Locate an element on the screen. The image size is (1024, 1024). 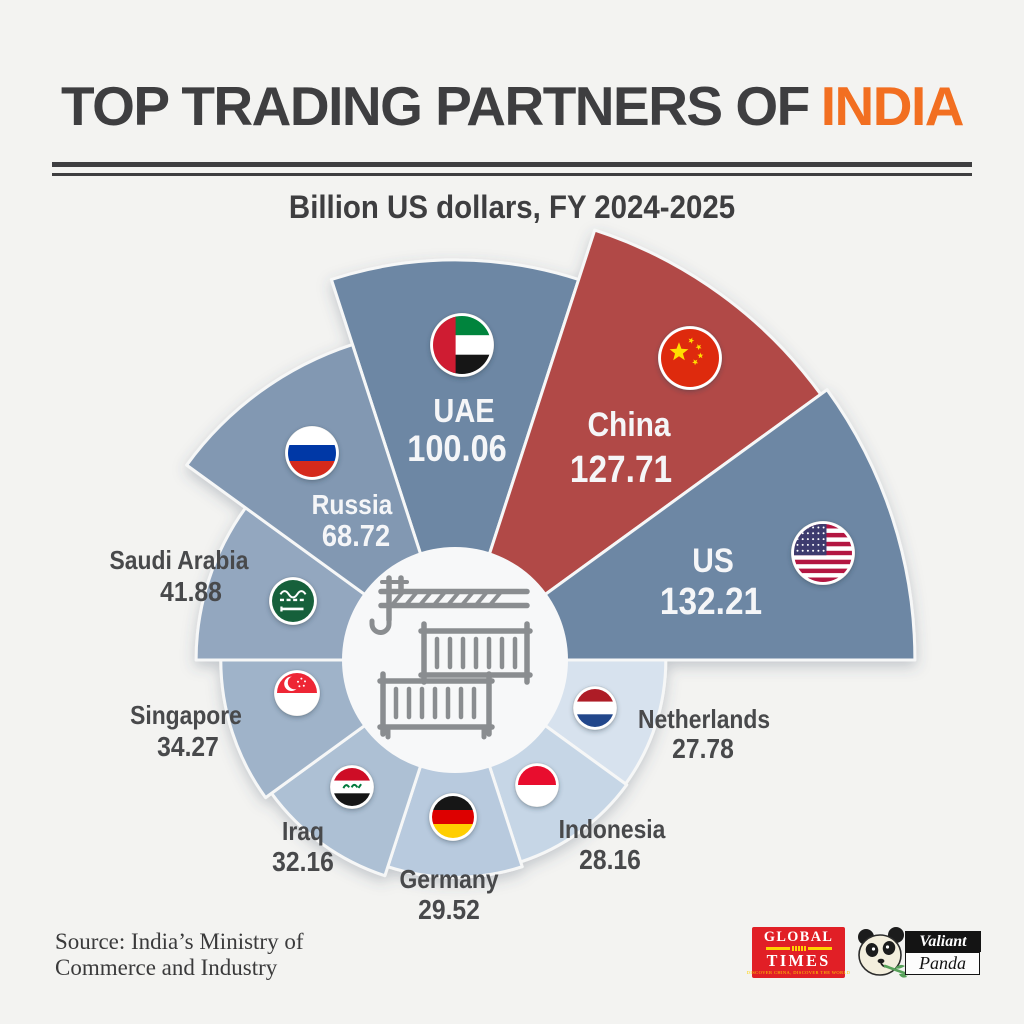
russia-flag-icon is located at coordinates (312, 453).